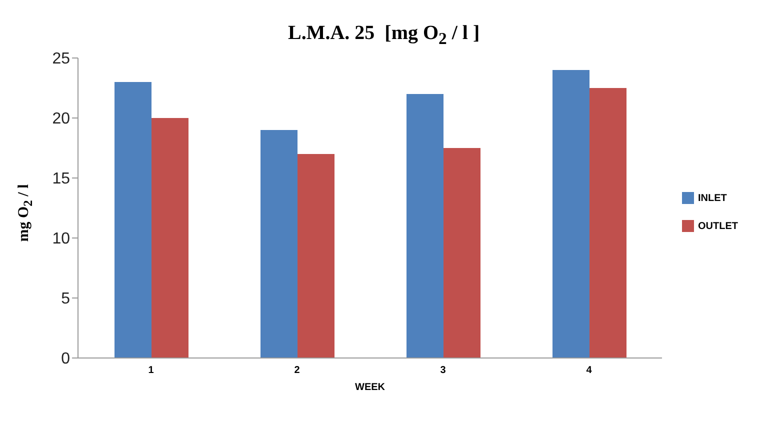 This screenshot has height=428, width=777. What do you see at coordinates (718, 226) in the screenshot?
I see `legend-label: OUTLET` at bounding box center [718, 226].